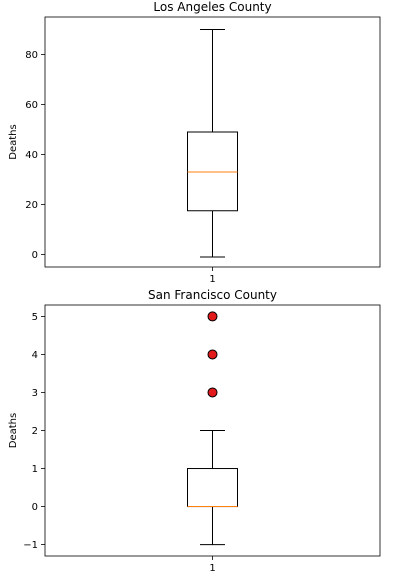 The image size is (405, 576). What do you see at coordinates (35, 469) in the screenshot?
I see `y-tick-label: 1` at bounding box center [35, 469].